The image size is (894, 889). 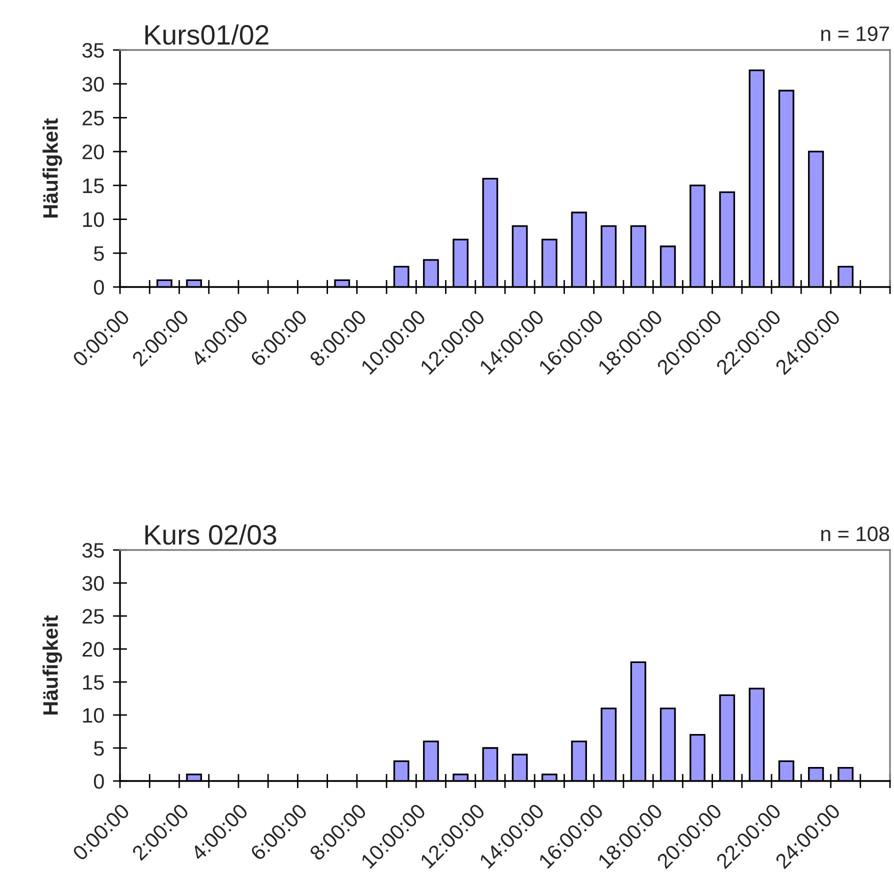 I want to click on chart-title: Kurs 02/03, so click(x=210, y=534).